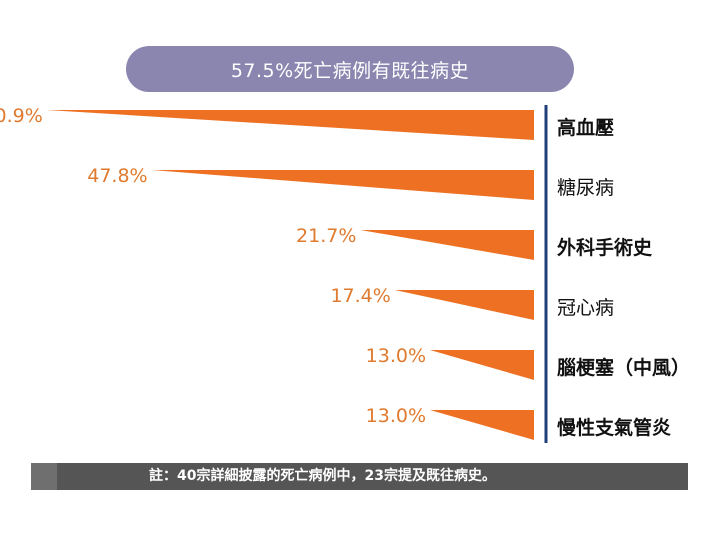 This screenshot has height=545, width=720. What do you see at coordinates (117, 176) in the screenshot?
I see `value-label: 47.8%` at bounding box center [117, 176].